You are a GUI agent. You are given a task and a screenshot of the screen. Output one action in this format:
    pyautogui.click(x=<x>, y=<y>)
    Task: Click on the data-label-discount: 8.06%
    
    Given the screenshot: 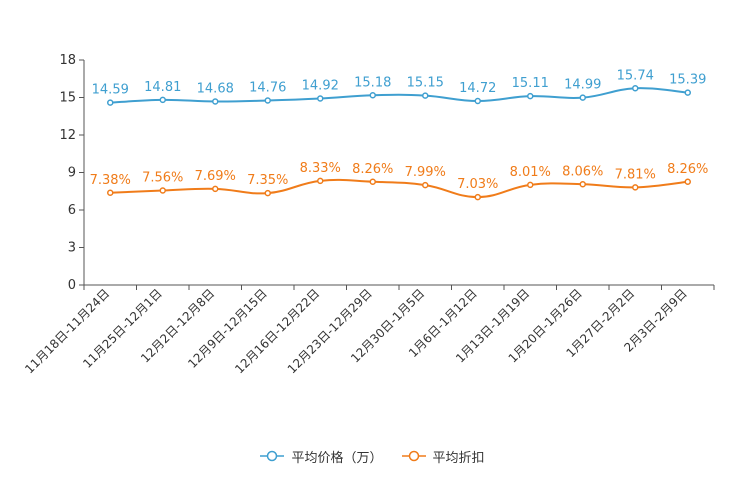 What is the action you would take?
    pyautogui.click(x=582, y=171)
    